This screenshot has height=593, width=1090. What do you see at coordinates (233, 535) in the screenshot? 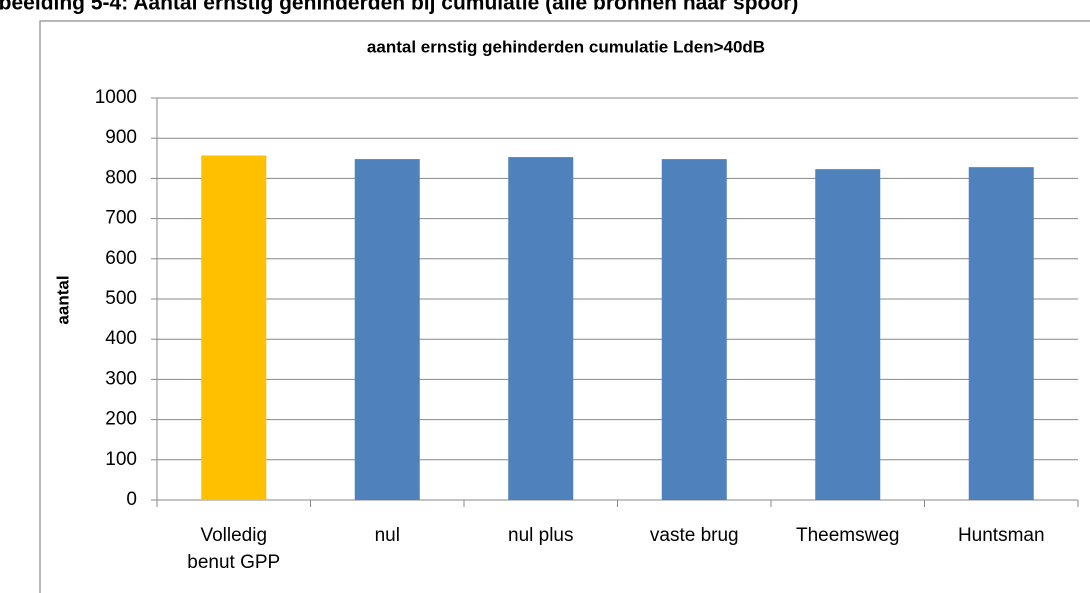
I see `x-tick-label-line: Volledig` at bounding box center [233, 535].